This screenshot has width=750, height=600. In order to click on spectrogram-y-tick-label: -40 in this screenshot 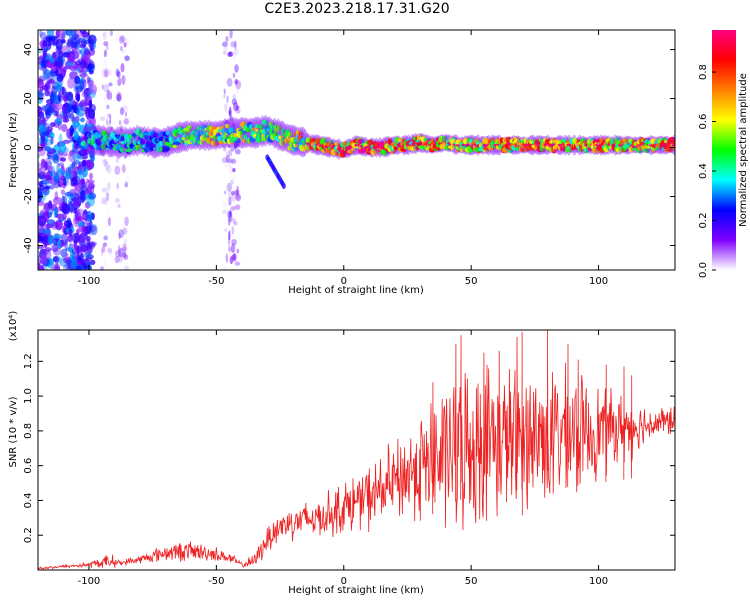, I will do `click(28, 245)`.